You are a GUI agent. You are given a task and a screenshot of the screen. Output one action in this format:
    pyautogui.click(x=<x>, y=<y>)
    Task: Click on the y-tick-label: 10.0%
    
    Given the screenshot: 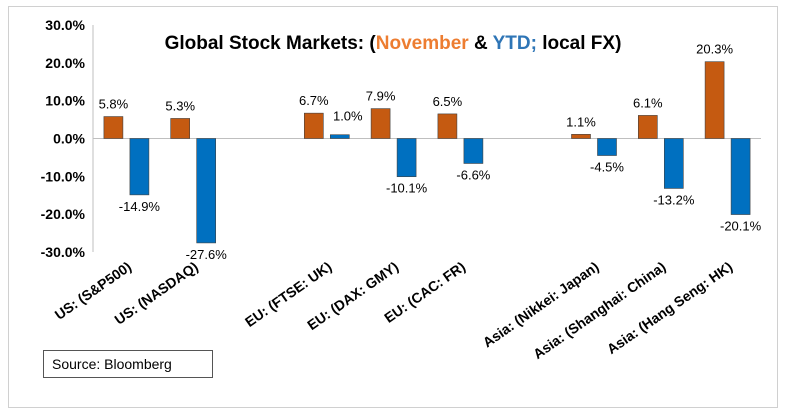 What is the action you would take?
    pyautogui.click(x=65, y=101)
    